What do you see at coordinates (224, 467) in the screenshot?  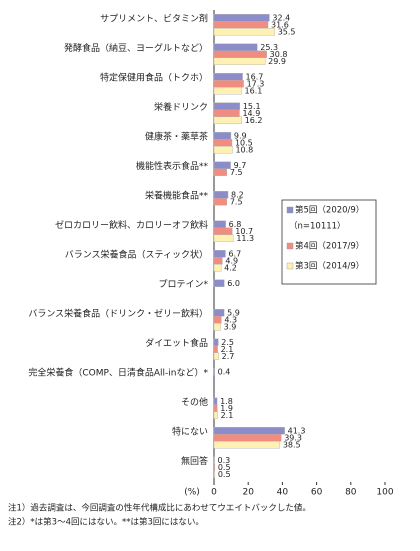 I see `value-label: 0.5` at bounding box center [224, 467].